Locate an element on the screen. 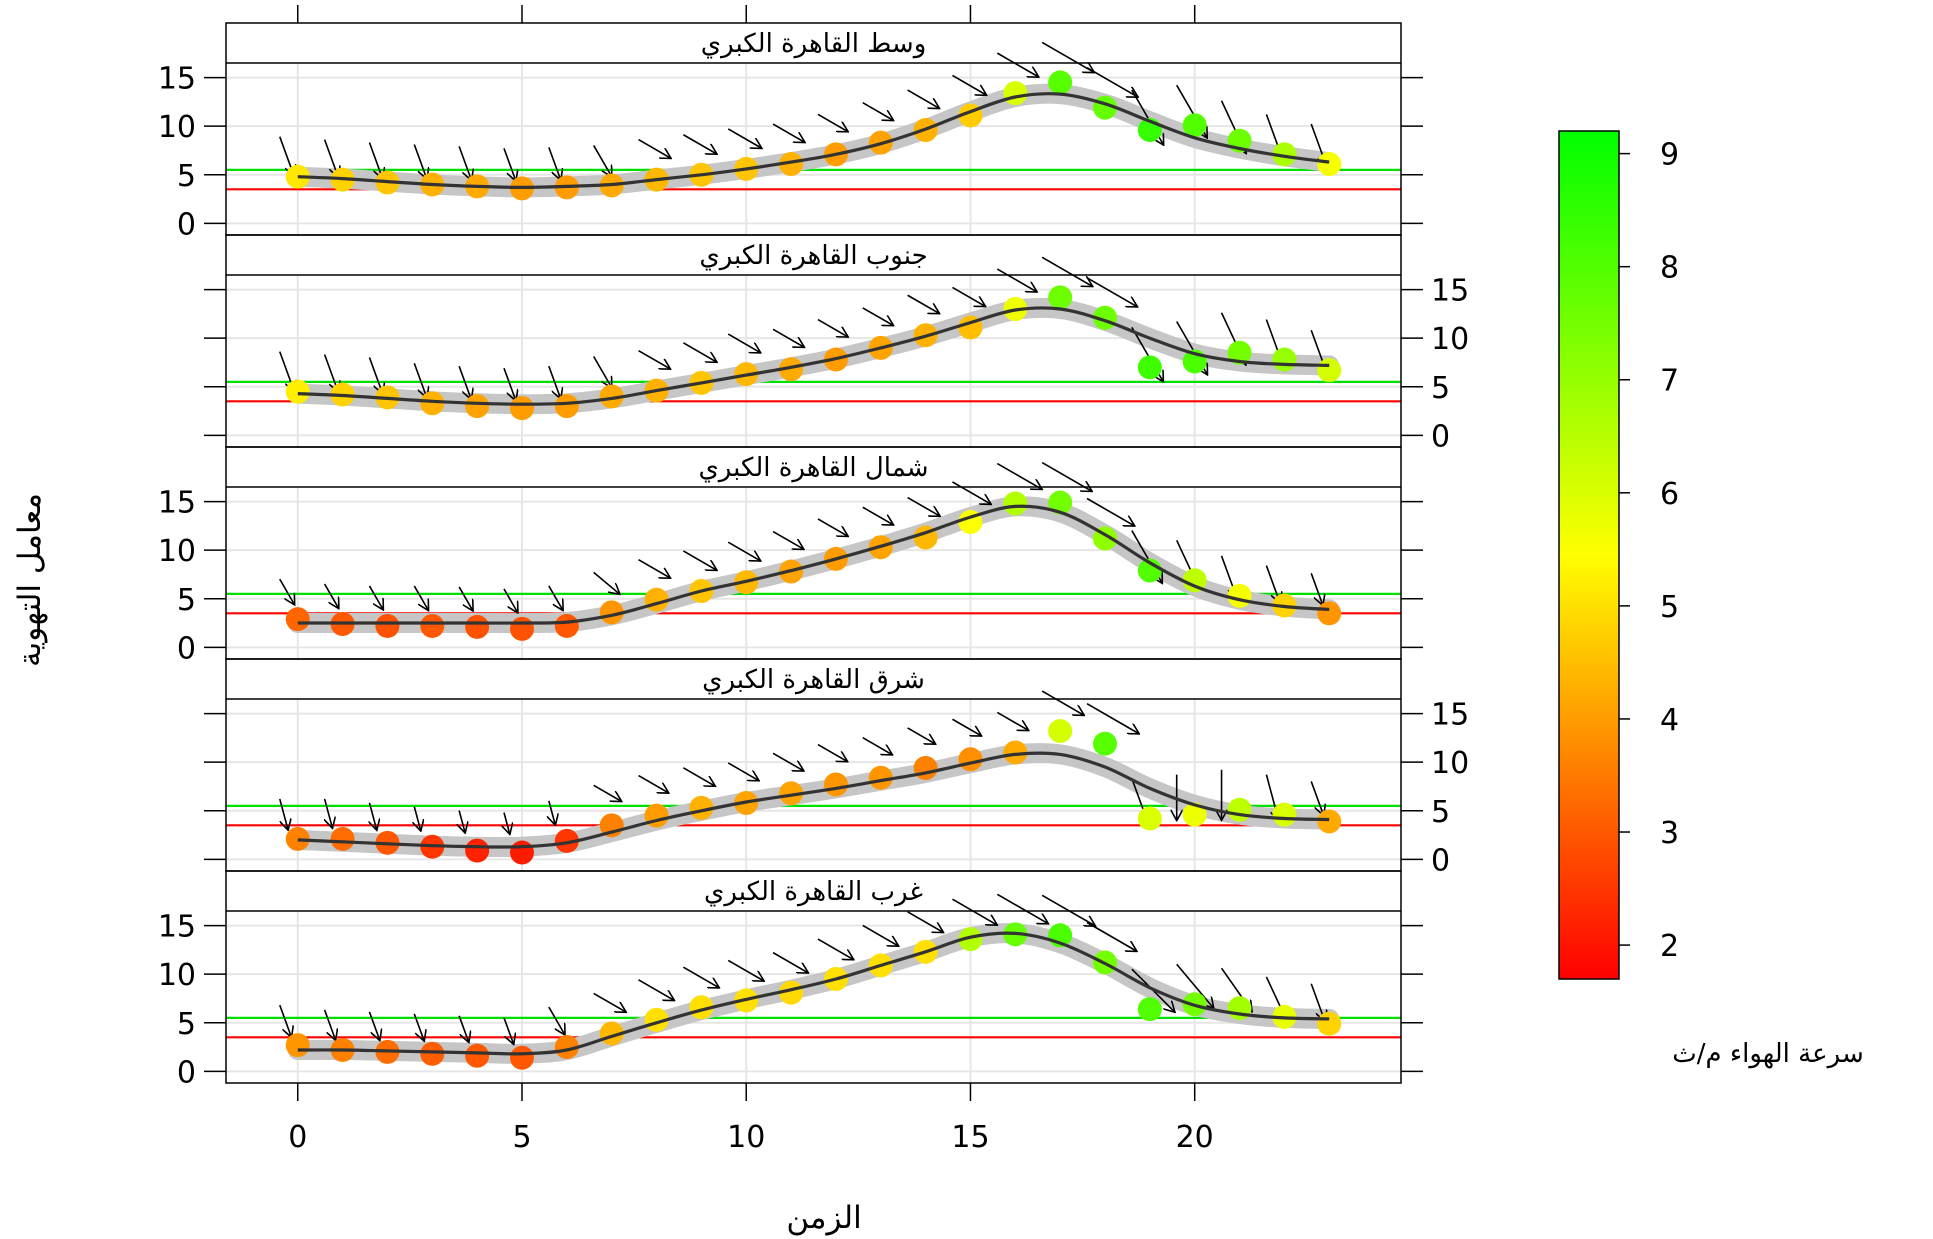  x-tick-label: 10 is located at coordinates (746, 1137).